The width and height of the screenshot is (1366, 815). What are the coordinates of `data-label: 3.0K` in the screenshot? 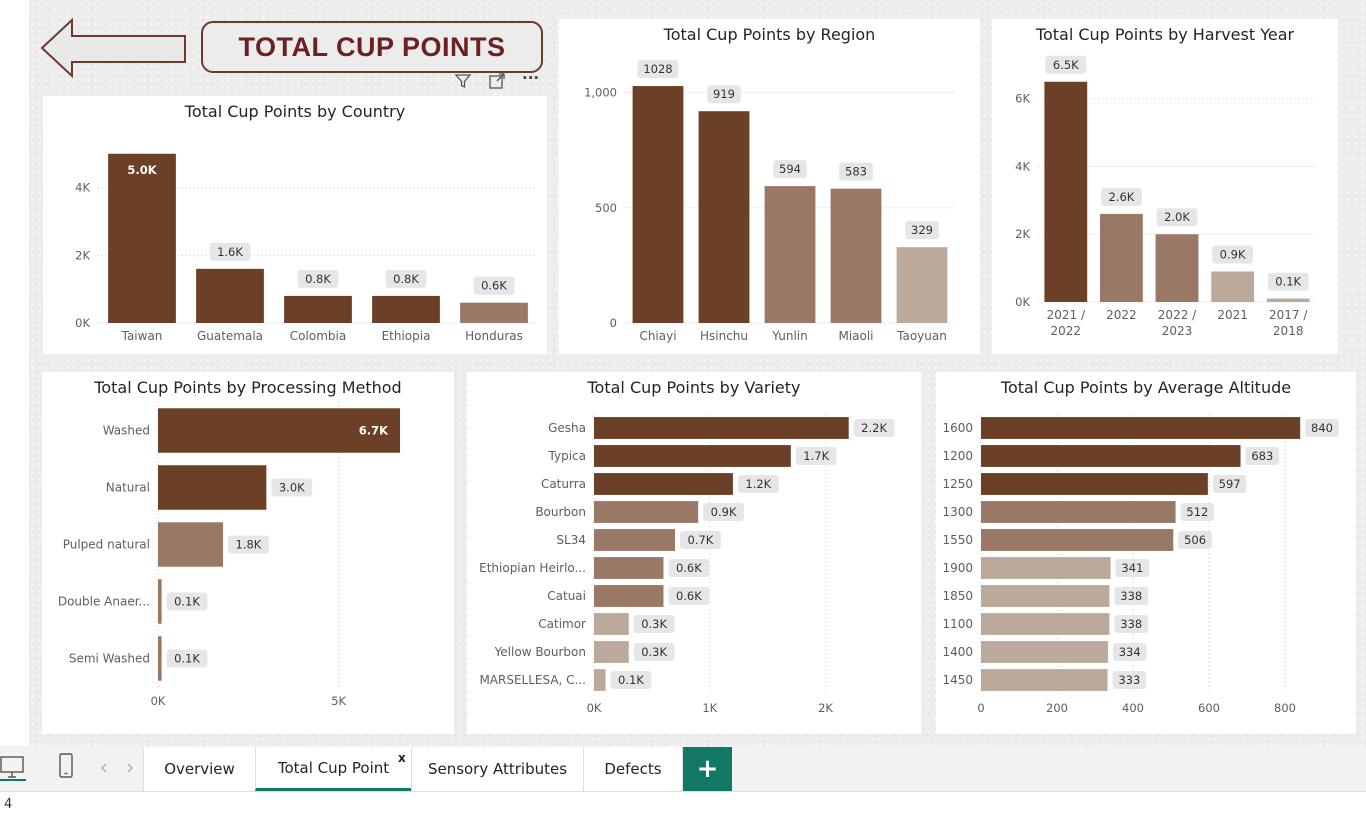 It's located at (292, 488).